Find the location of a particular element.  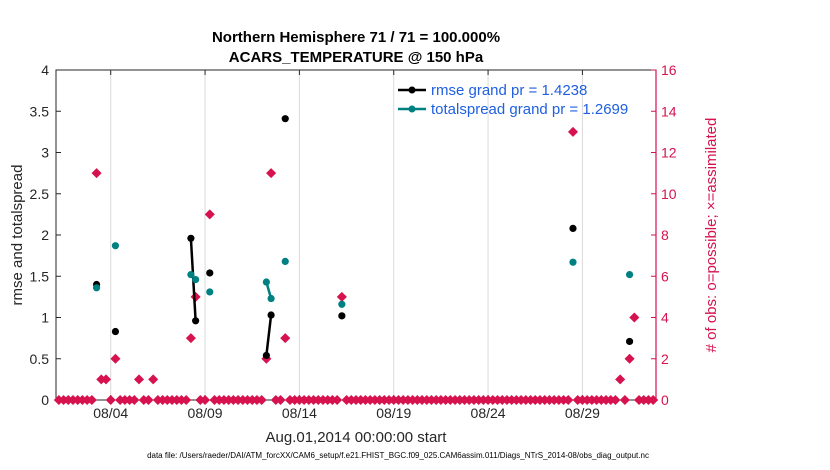

y-tick-label-right: 4 is located at coordinates (665, 318).